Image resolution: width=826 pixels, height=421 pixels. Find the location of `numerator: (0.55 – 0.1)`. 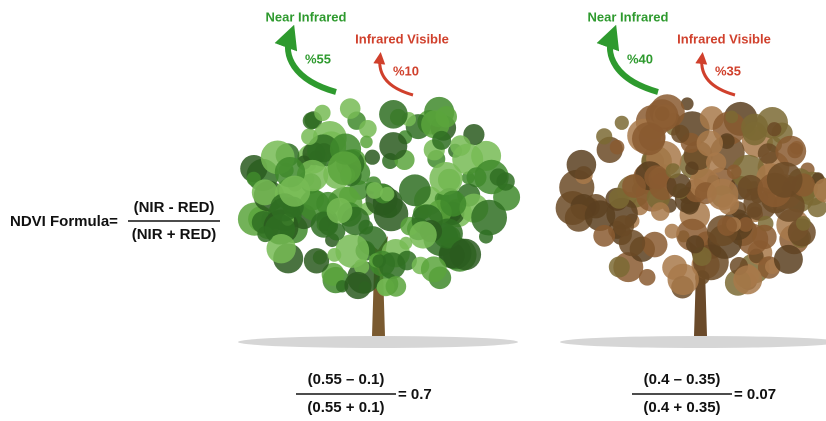

numerator: (0.55 – 0.1) is located at coordinates (346, 379).